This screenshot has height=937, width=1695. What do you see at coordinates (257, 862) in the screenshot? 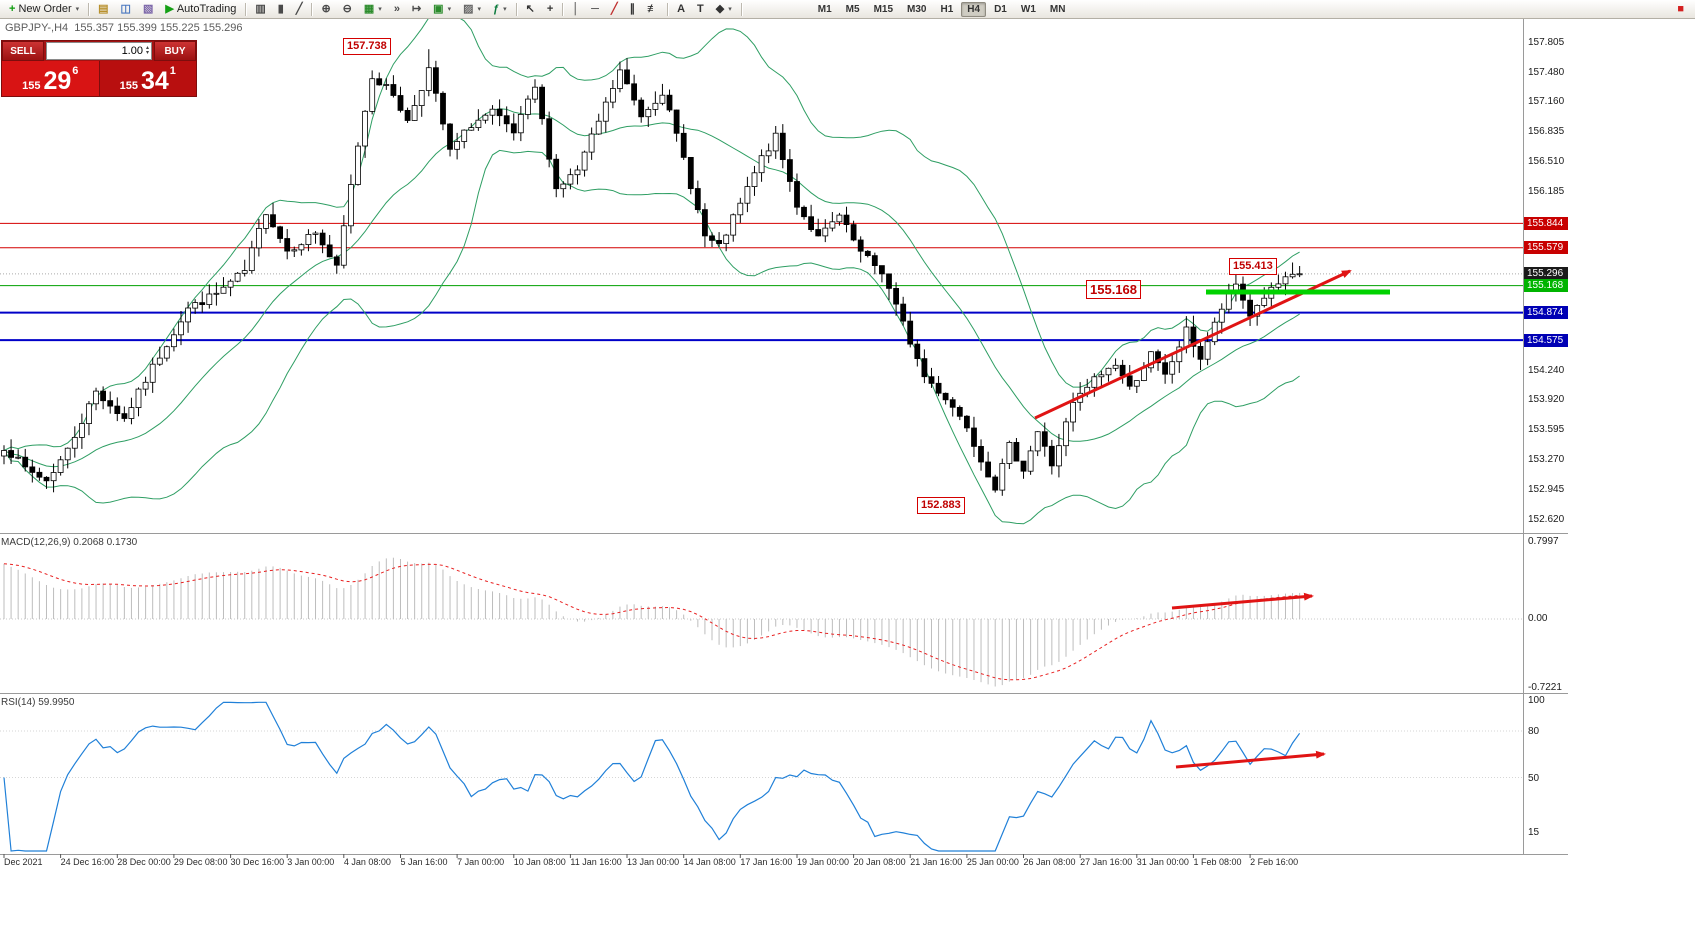
I see `time-axis-label: 30 Dec 16:00` at bounding box center [257, 862].